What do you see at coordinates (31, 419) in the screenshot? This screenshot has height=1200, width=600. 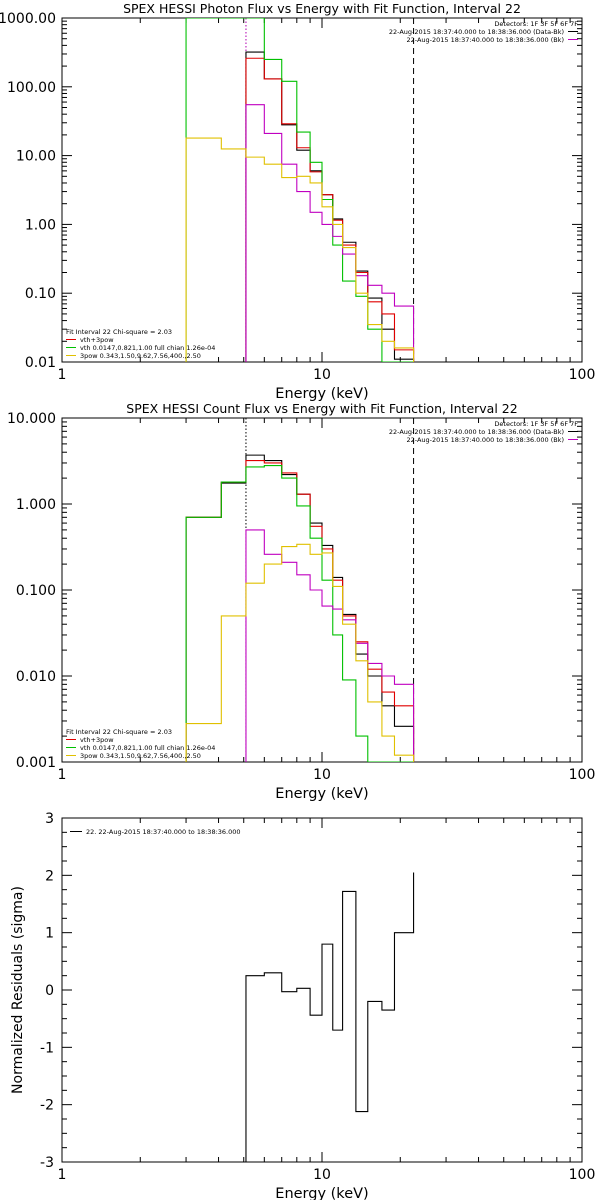 I see `y-tick-label: 10.000` at bounding box center [31, 419].